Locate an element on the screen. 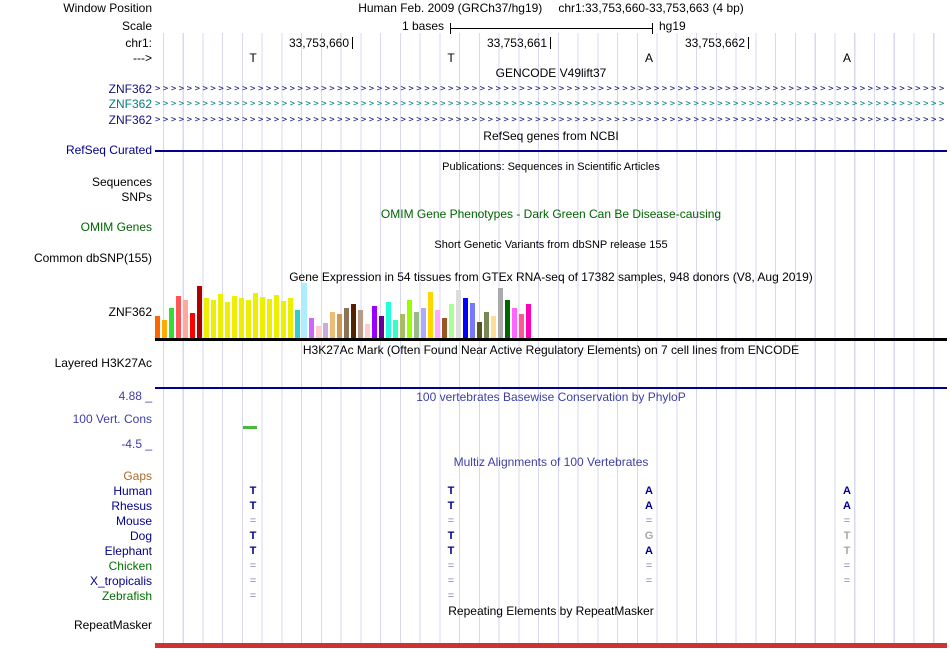 The image size is (950, 649). track-label-layered-h3k27ac: Layered H3K27Ac is located at coordinates (103, 363).